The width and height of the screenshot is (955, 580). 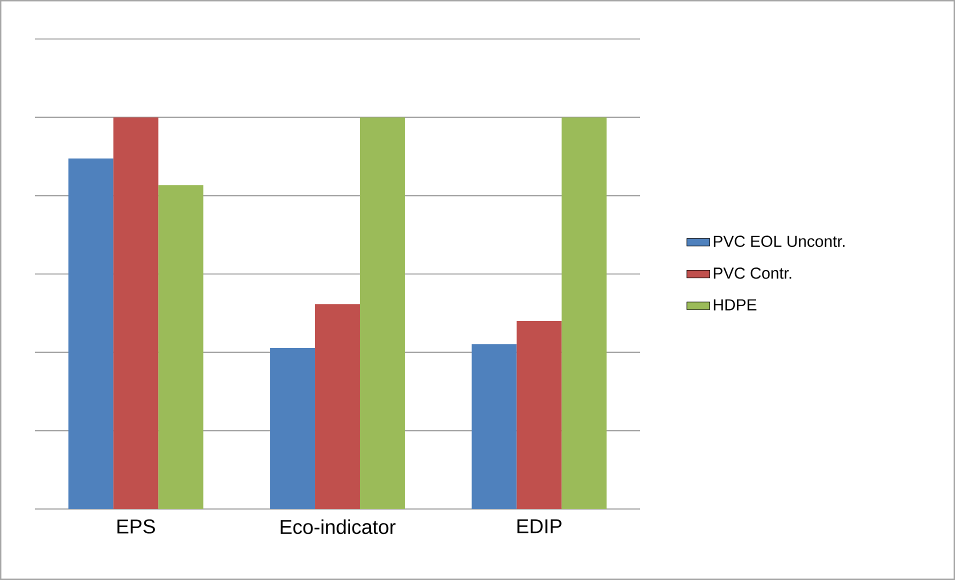 What do you see at coordinates (338, 526) in the screenshot?
I see `x-tick-label: Eco-indicator` at bounding box center [338, 526].